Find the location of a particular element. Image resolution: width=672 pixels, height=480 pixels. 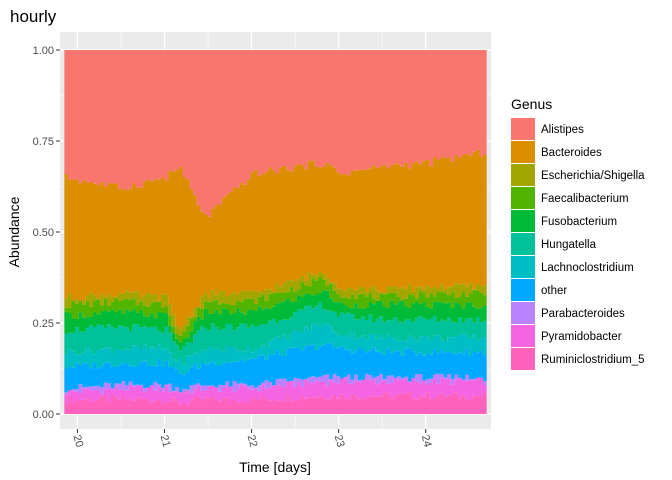

legend-title: Genus is located at coordinates (531, 104).